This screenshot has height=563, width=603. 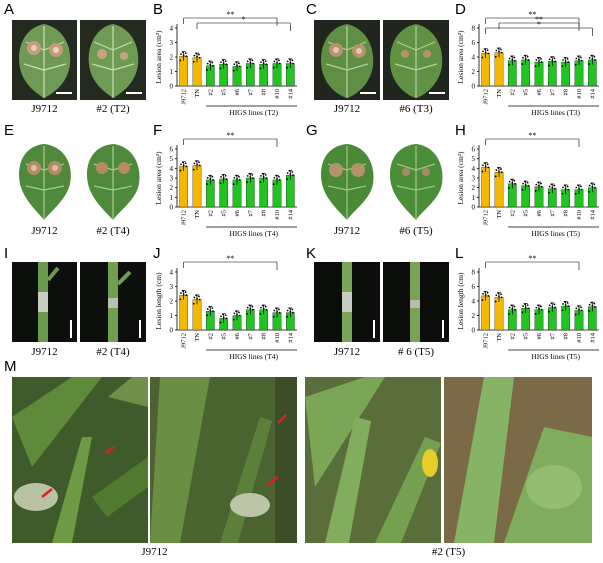 What do you see at coordinates (197, 214) in the screenshot?
I see `x-tick-label-f: TN` at bounding box center [197, 214].